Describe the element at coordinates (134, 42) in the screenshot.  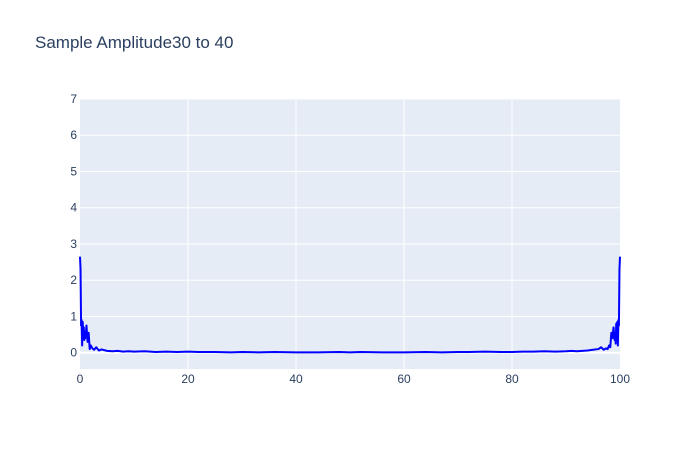
I see `chart-title: Sample Amplitude30 to 40` at that location.